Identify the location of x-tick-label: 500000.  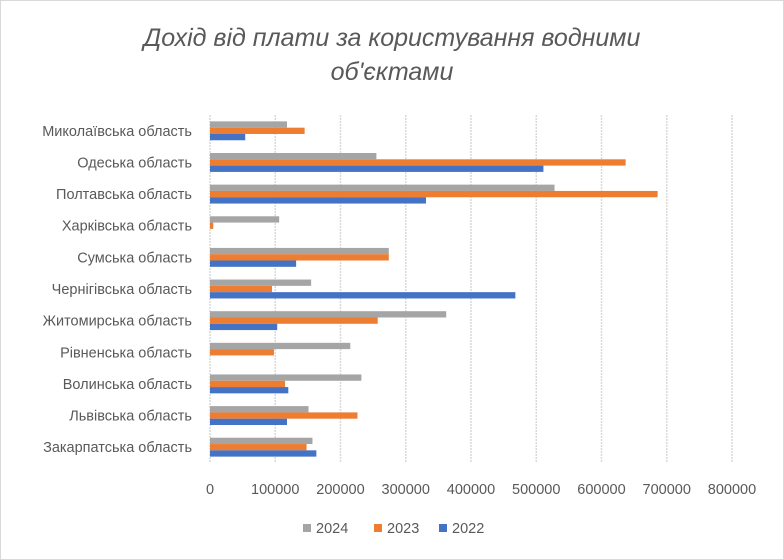
(536, 490).